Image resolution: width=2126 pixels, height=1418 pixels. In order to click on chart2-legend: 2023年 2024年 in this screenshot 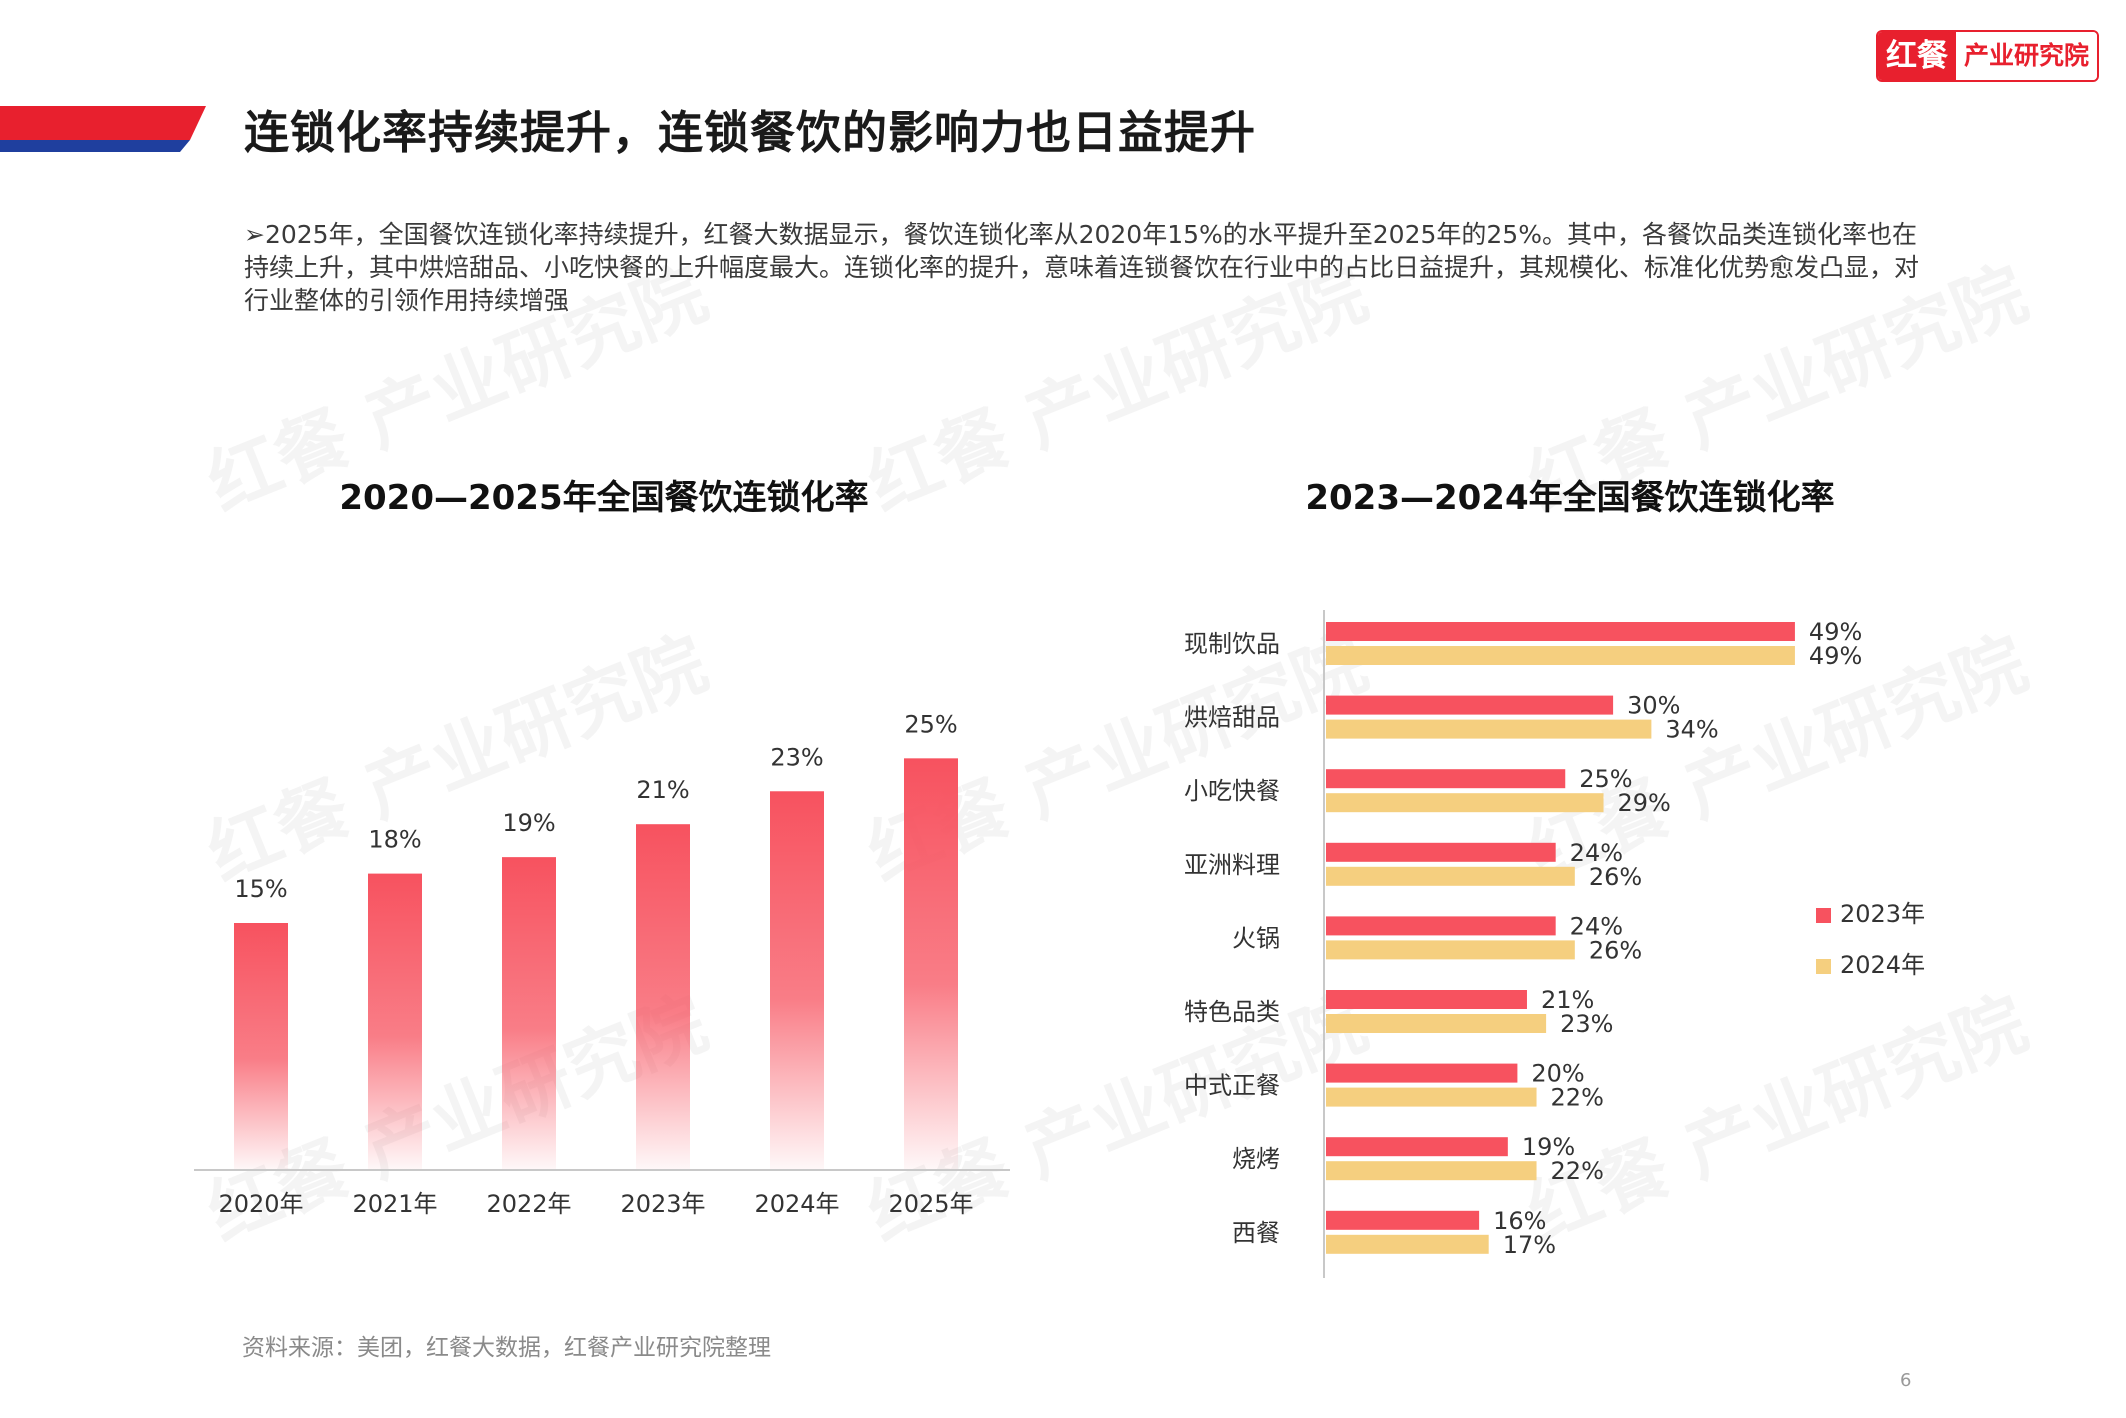, I will do `click(1870, 939)`.